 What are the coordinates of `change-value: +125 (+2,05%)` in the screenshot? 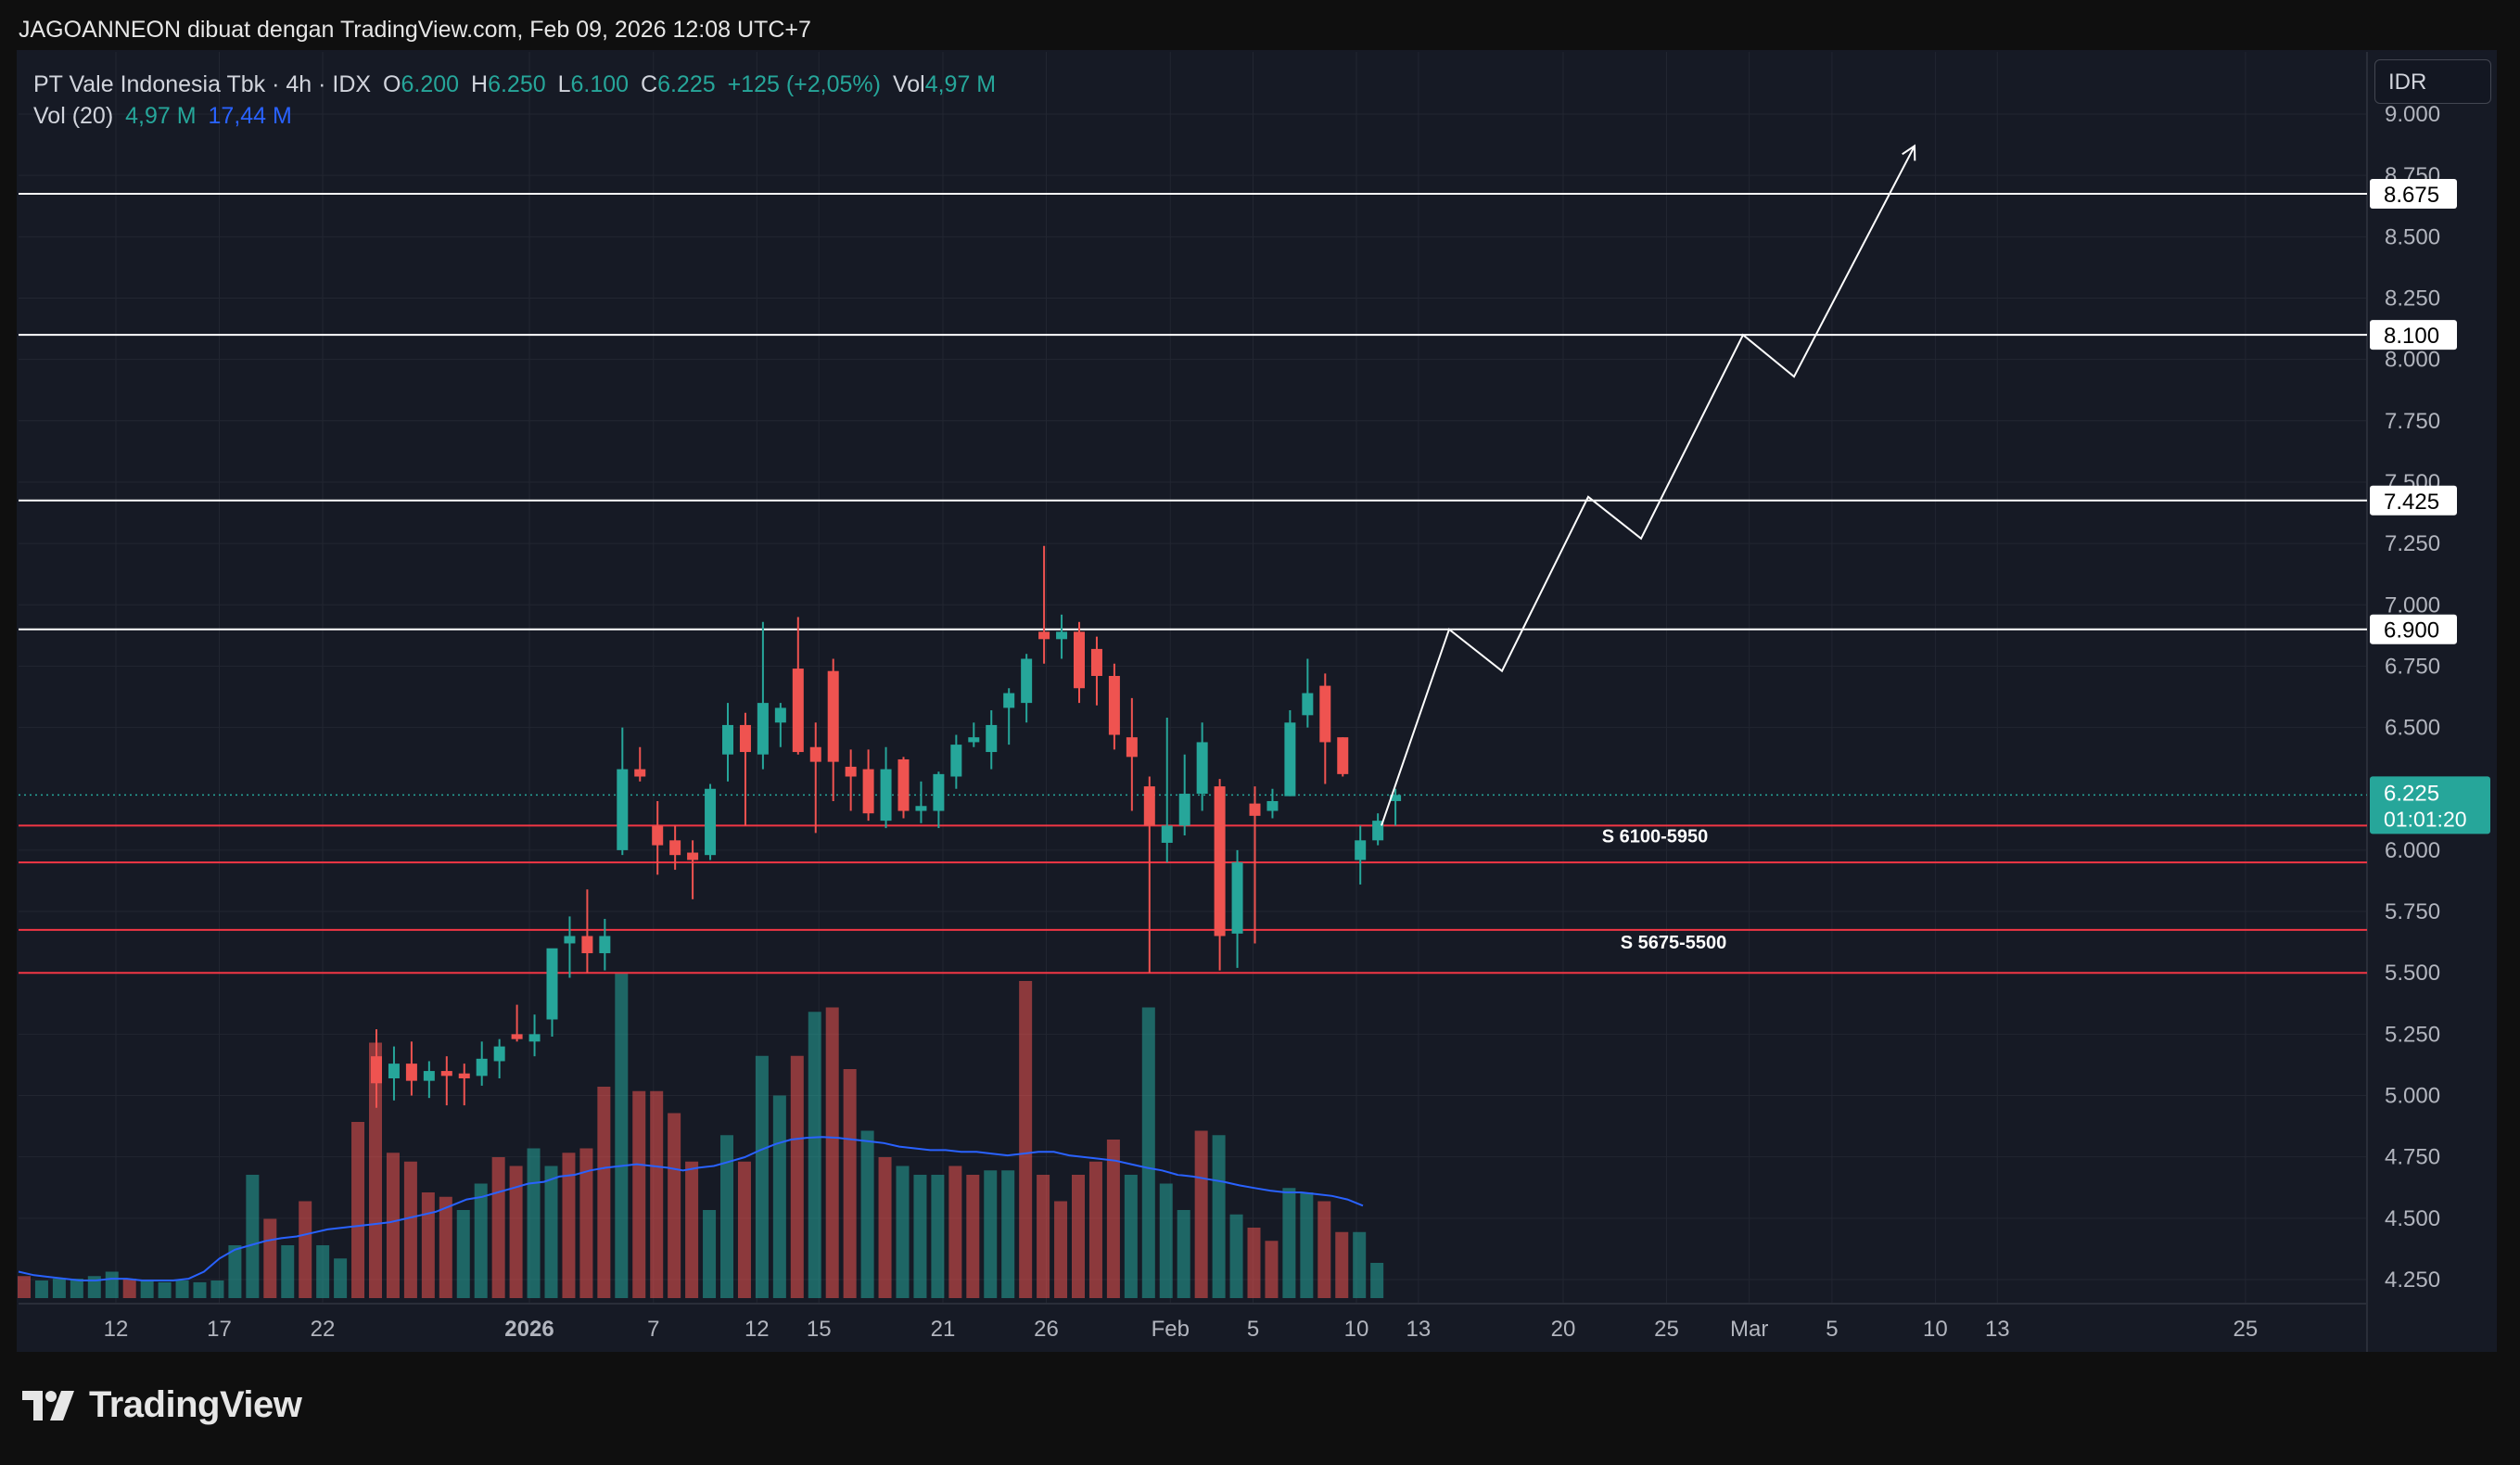 It's located at (804, 84).